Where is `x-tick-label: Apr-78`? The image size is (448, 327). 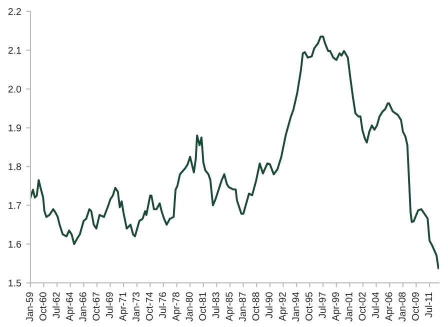
x-tick-label: Apr-78 is located at coordinates (177, 307).